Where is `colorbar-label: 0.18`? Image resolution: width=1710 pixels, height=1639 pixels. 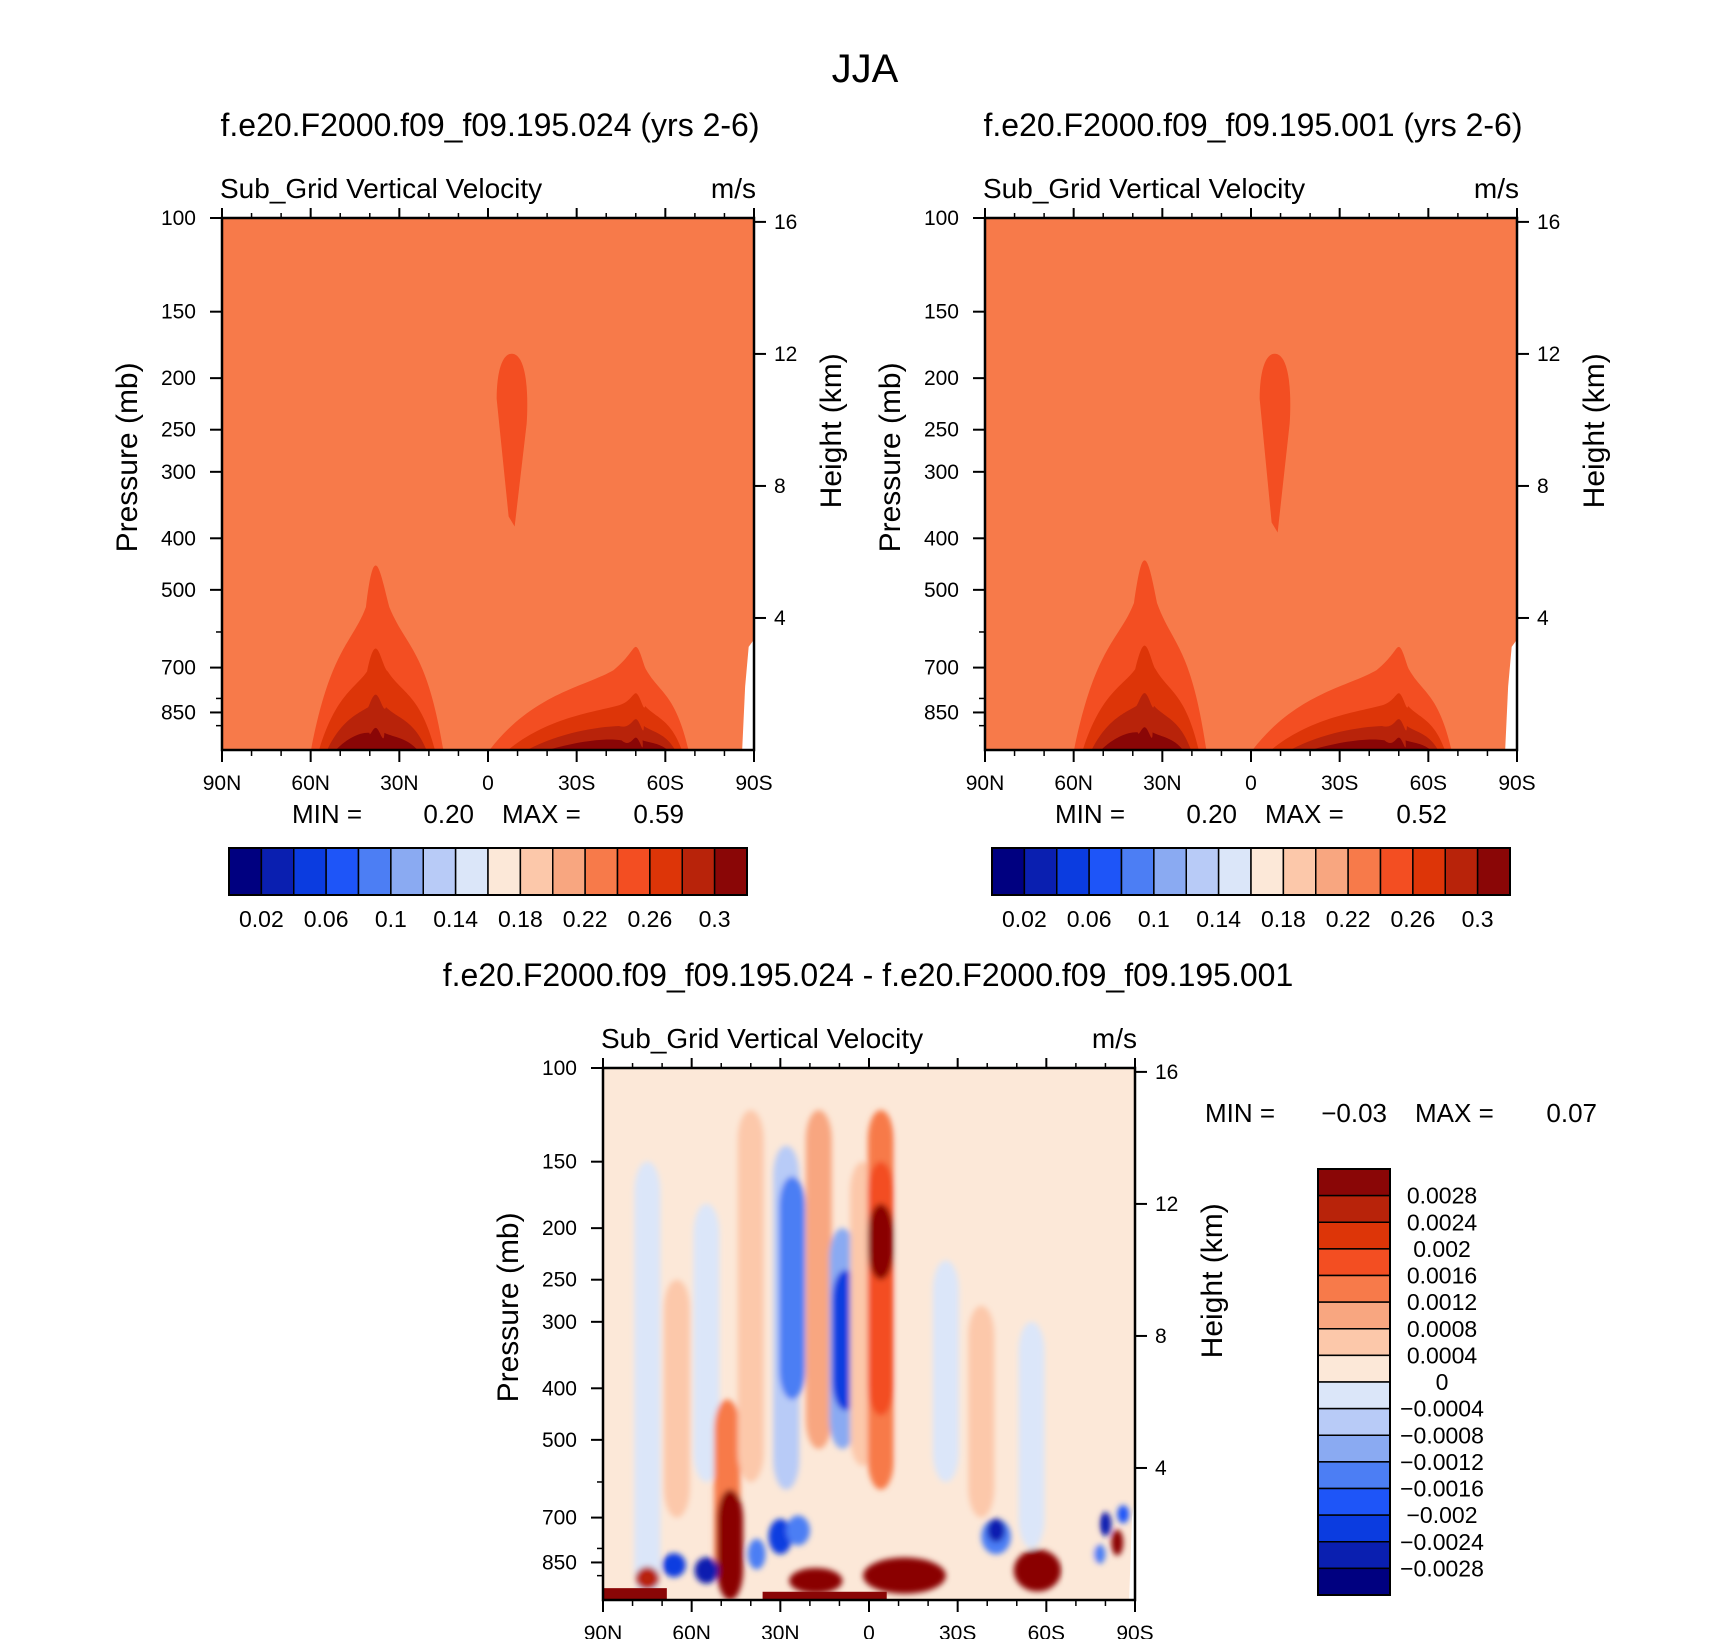 colorbar-label: 0.18 is located at coordinates (1283, 919).